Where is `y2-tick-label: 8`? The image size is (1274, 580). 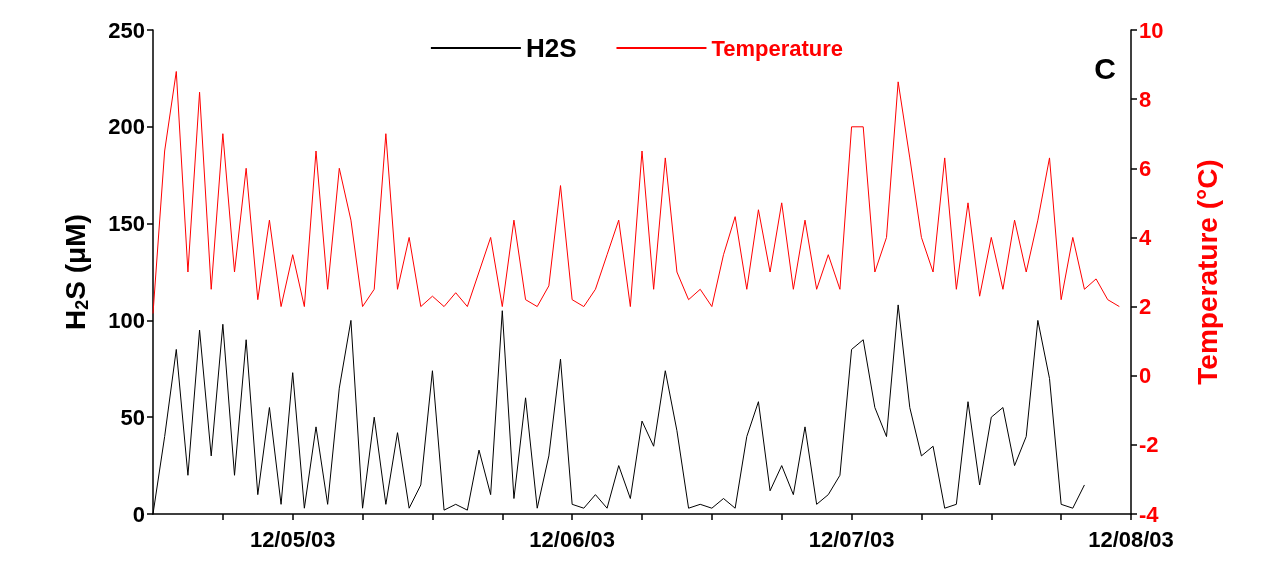 y2-tick-label: 8 is located at coordinates (1145, 99).